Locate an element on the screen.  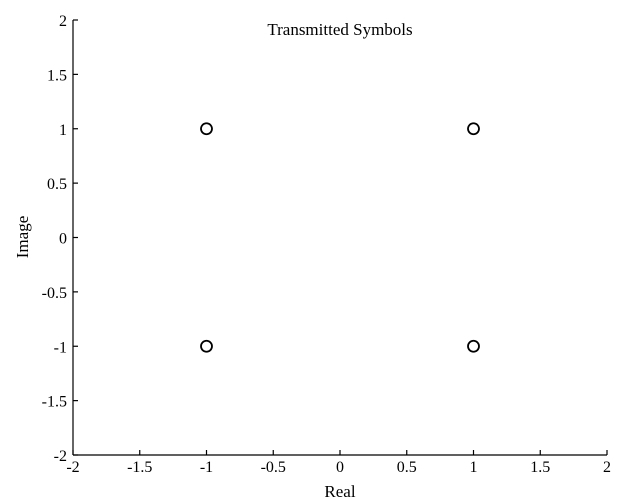
y-tick-label: -2 is located at coordinates (60, 456).